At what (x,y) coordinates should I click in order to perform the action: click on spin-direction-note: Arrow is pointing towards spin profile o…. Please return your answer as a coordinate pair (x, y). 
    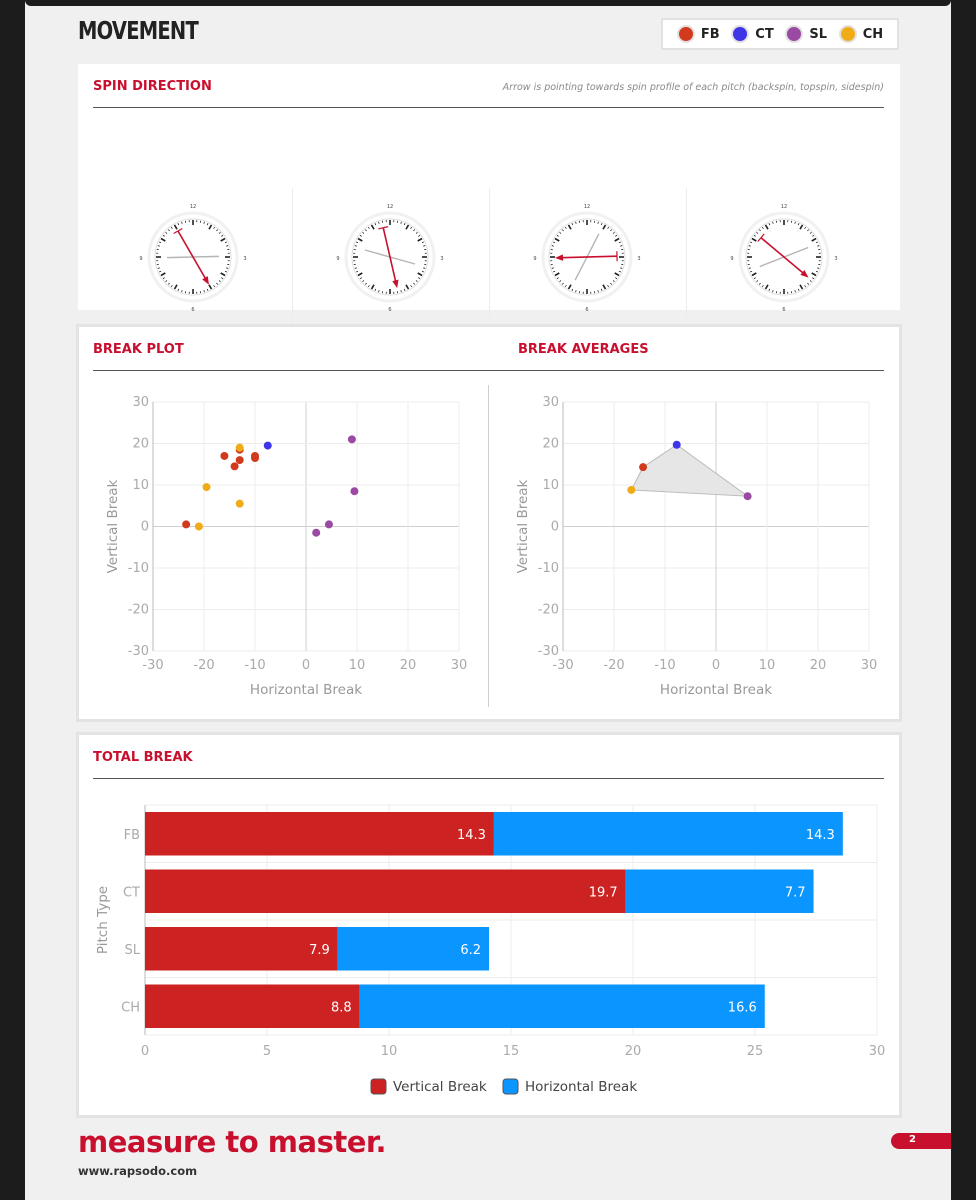
    Looking at the image, I should click on (693, 87).